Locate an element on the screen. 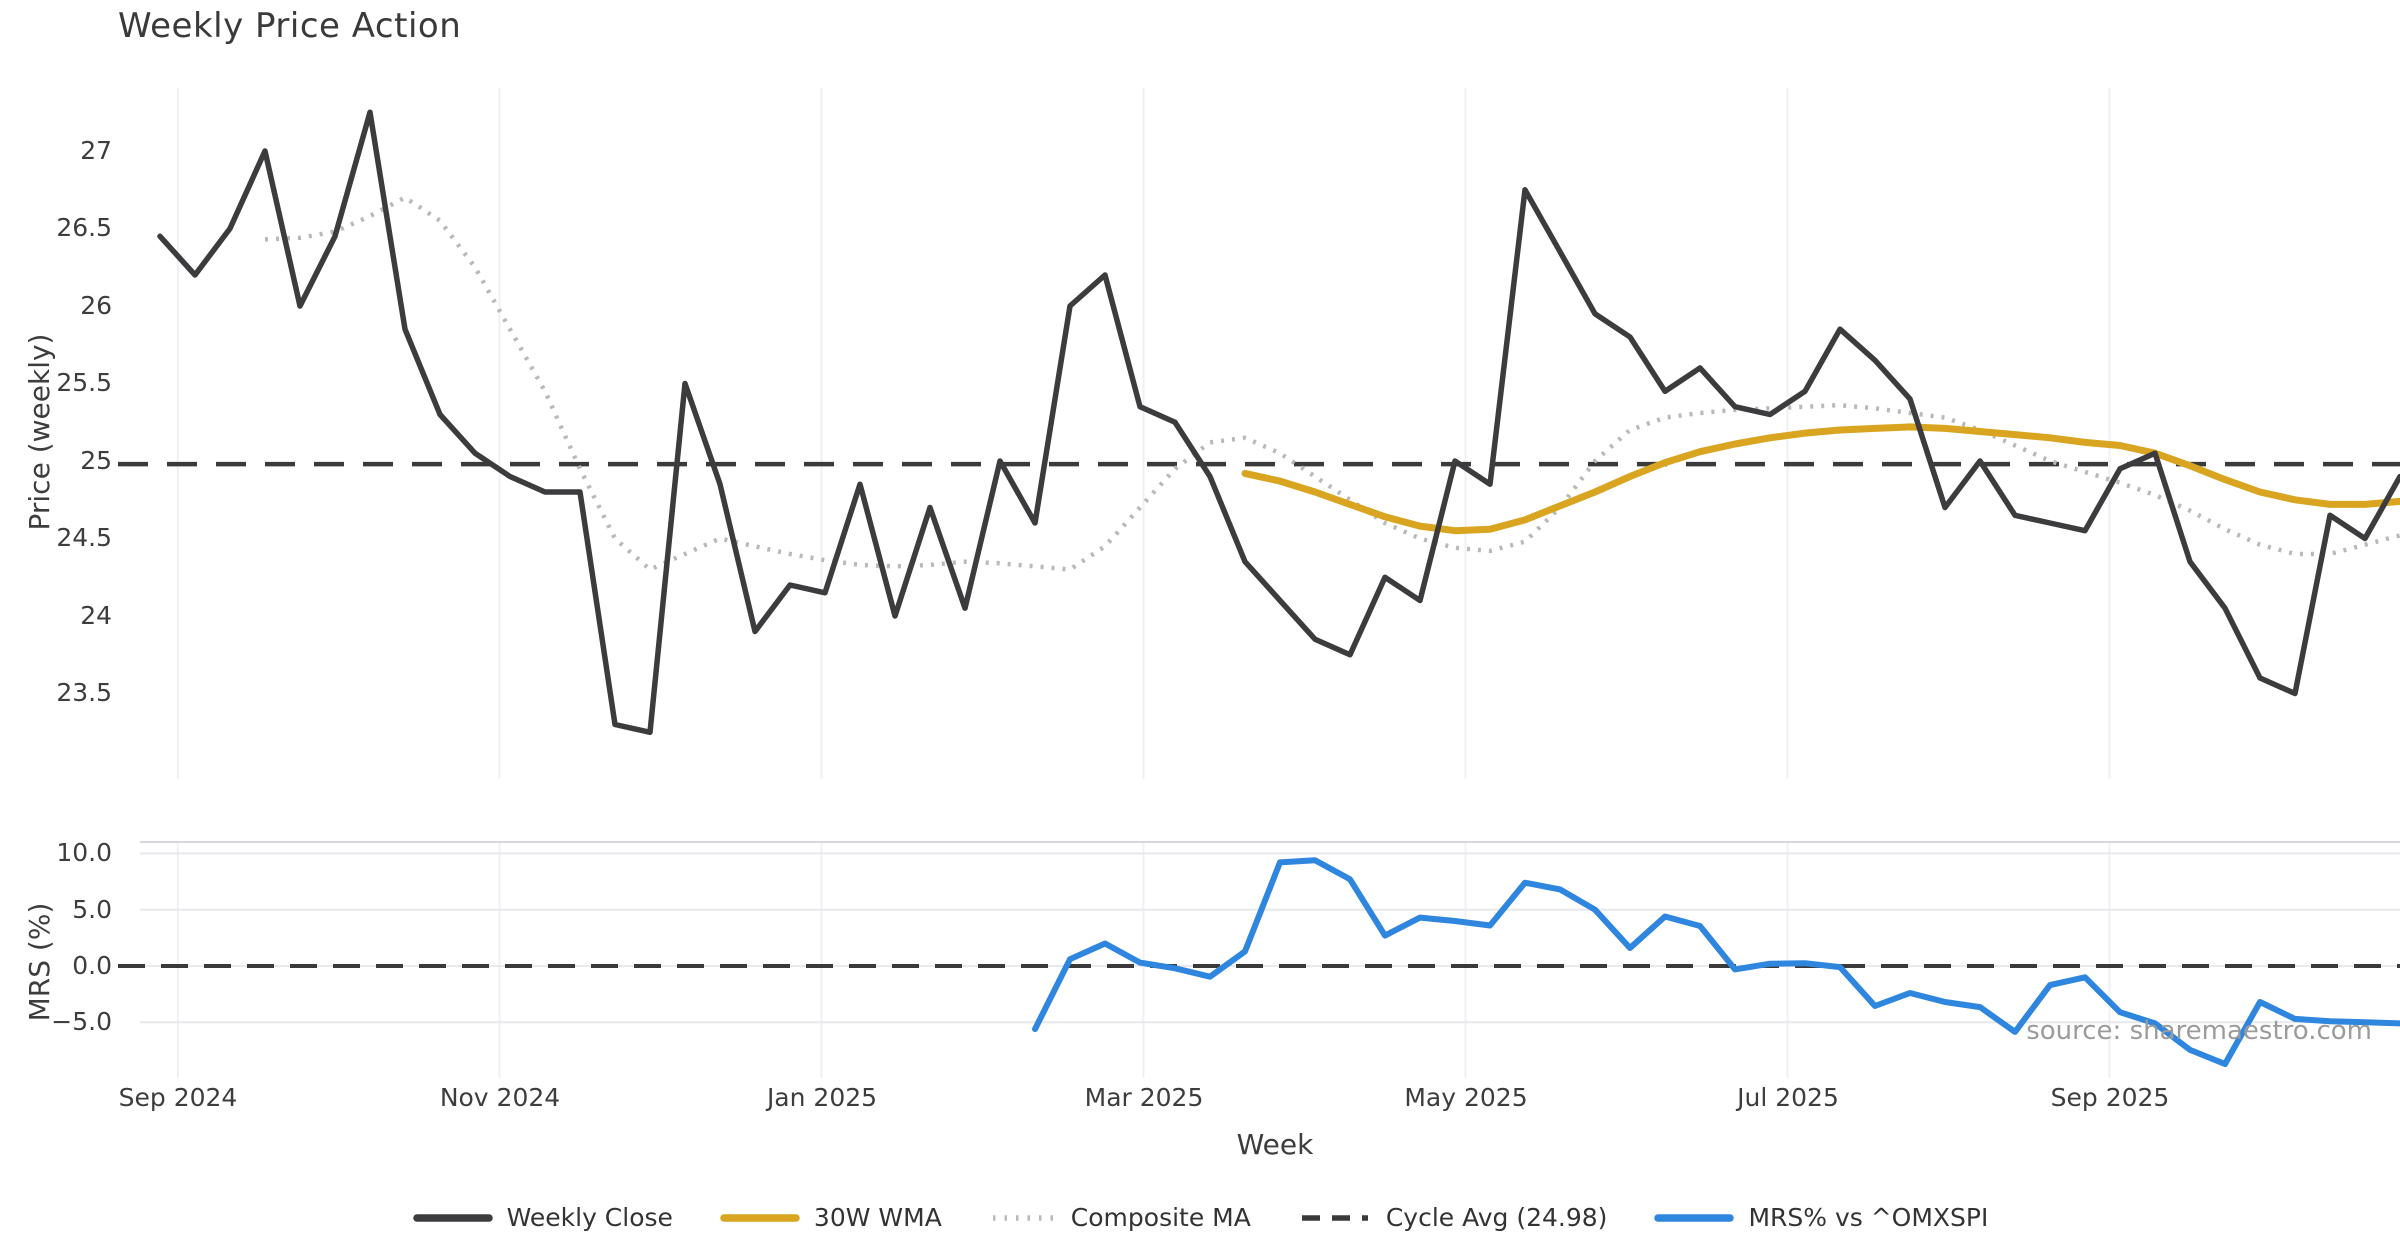  legend-item-mrs: MRS% vs ^OMXSPI is located at coordinates (1820, 1217).